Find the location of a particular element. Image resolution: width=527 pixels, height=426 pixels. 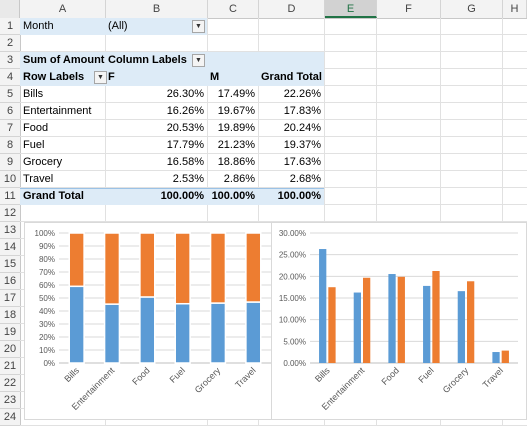

row-header-2: 2 is located at coordinates (10, 43).